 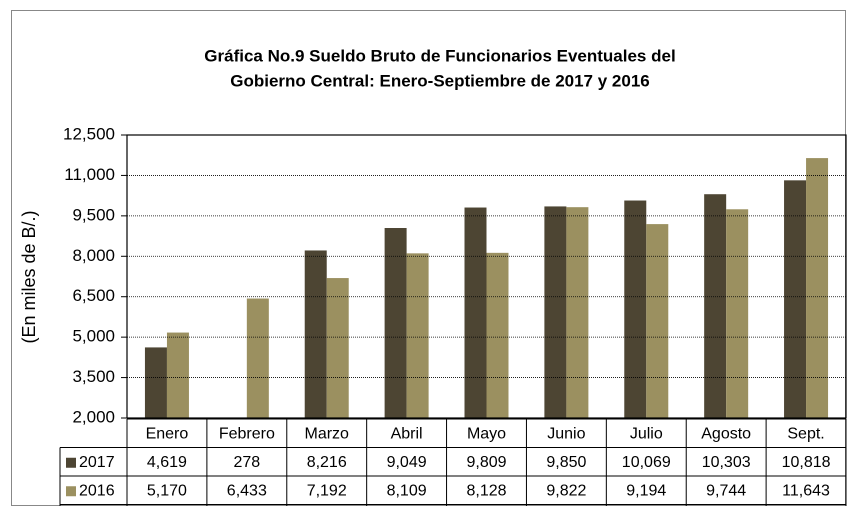 I want to click on x-tick-label: Junio, so click(x=566, y=433).